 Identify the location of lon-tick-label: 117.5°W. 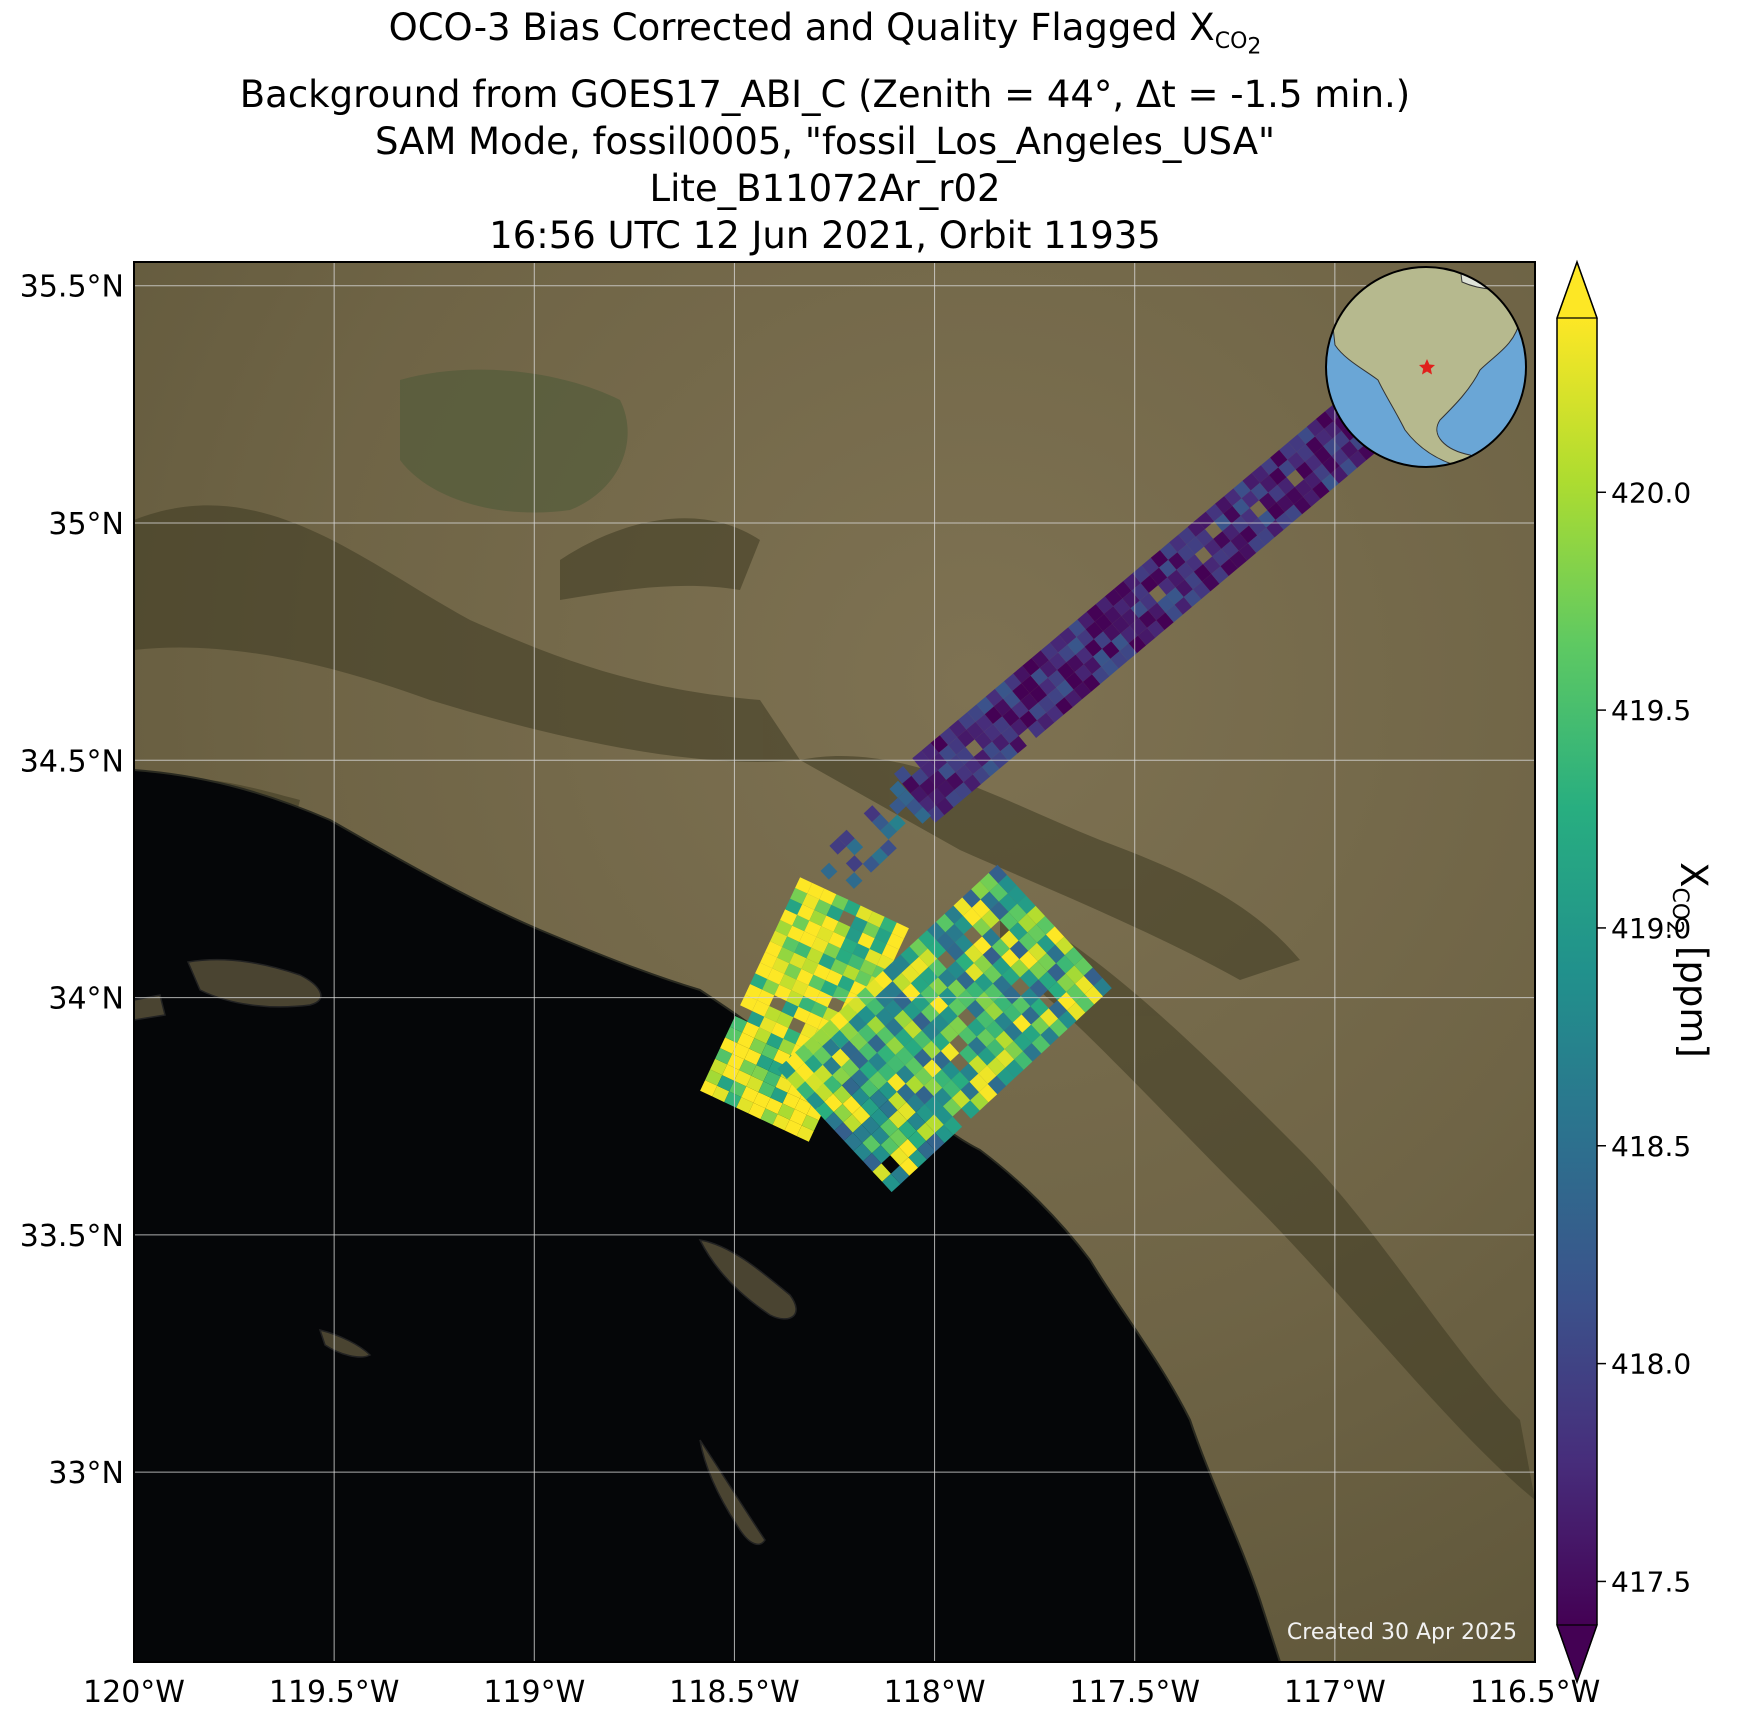
(1134, 1692).